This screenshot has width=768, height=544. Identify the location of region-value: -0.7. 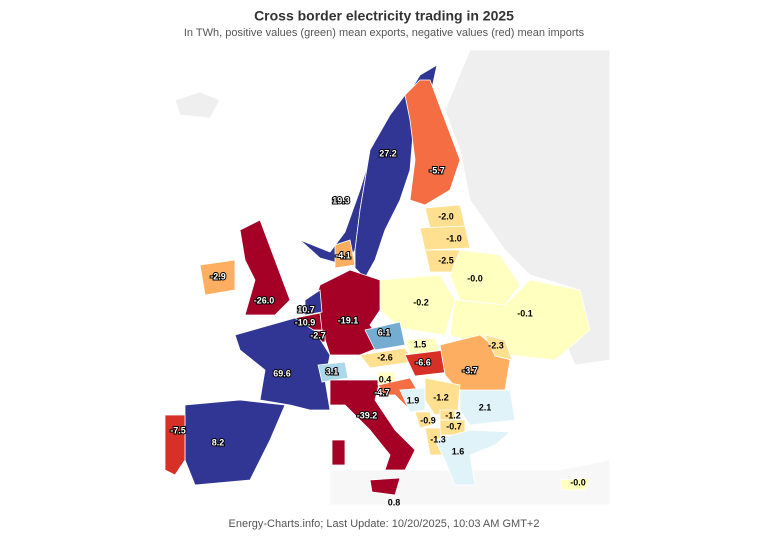
(454, 426).